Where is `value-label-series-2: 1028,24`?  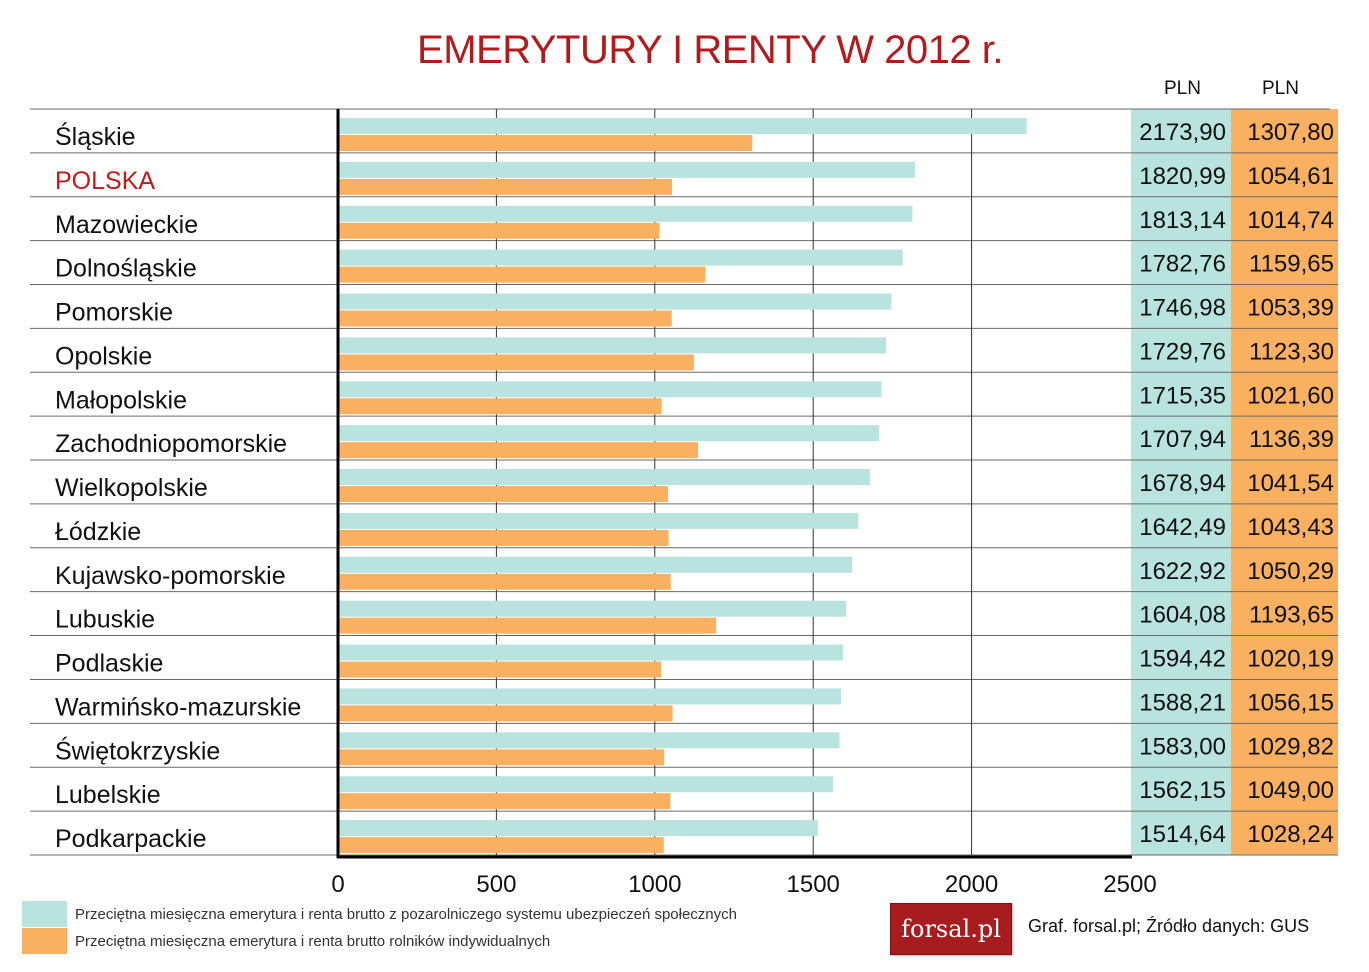
value-label-series-2: 1028,24 is located at coordinates (1290, 834).